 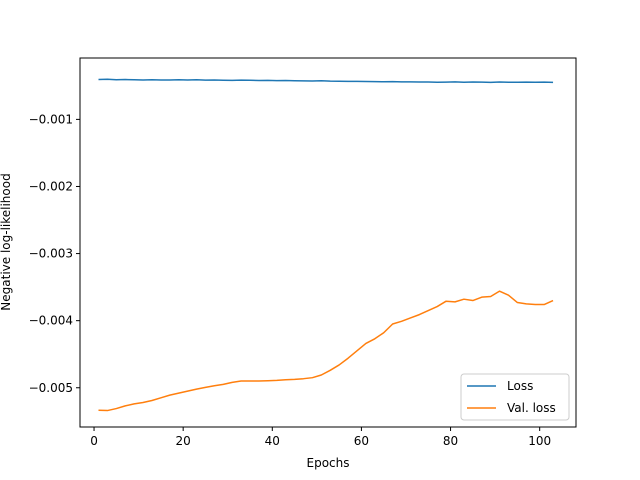 I want to click on x-tick-label: 60, so click(x=361, y=441).